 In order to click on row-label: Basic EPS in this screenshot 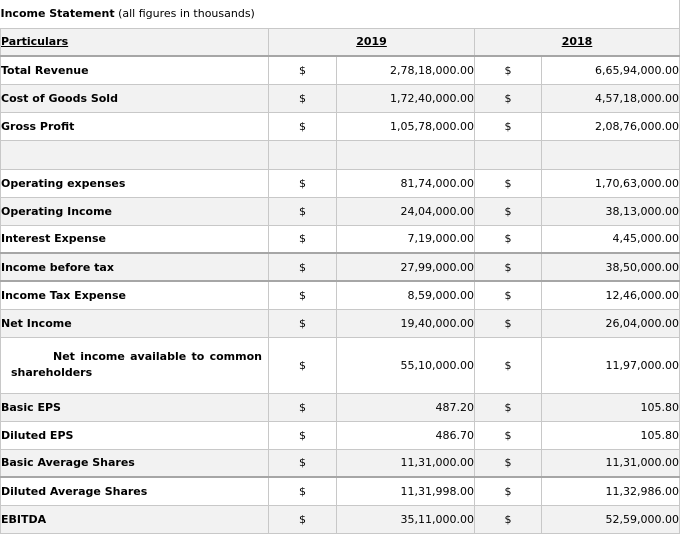, I will do `click(134, 407)`.